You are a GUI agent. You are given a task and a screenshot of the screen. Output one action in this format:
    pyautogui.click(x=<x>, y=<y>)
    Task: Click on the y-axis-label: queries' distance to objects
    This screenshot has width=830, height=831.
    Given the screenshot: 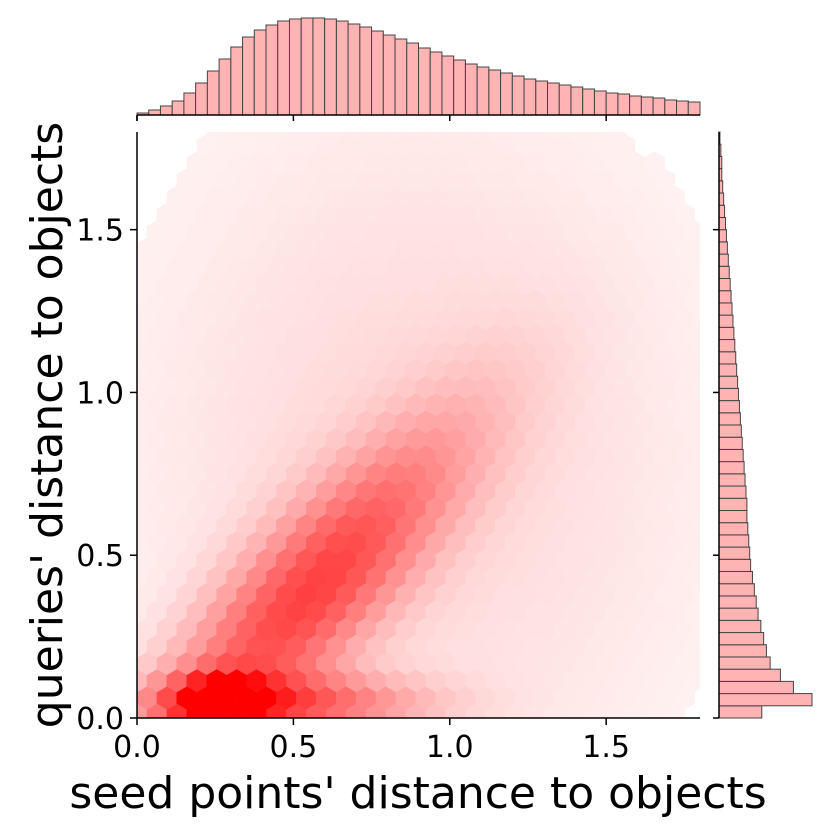 What is the action you would take?
    pyautogui.click(x=47, y=425)
    